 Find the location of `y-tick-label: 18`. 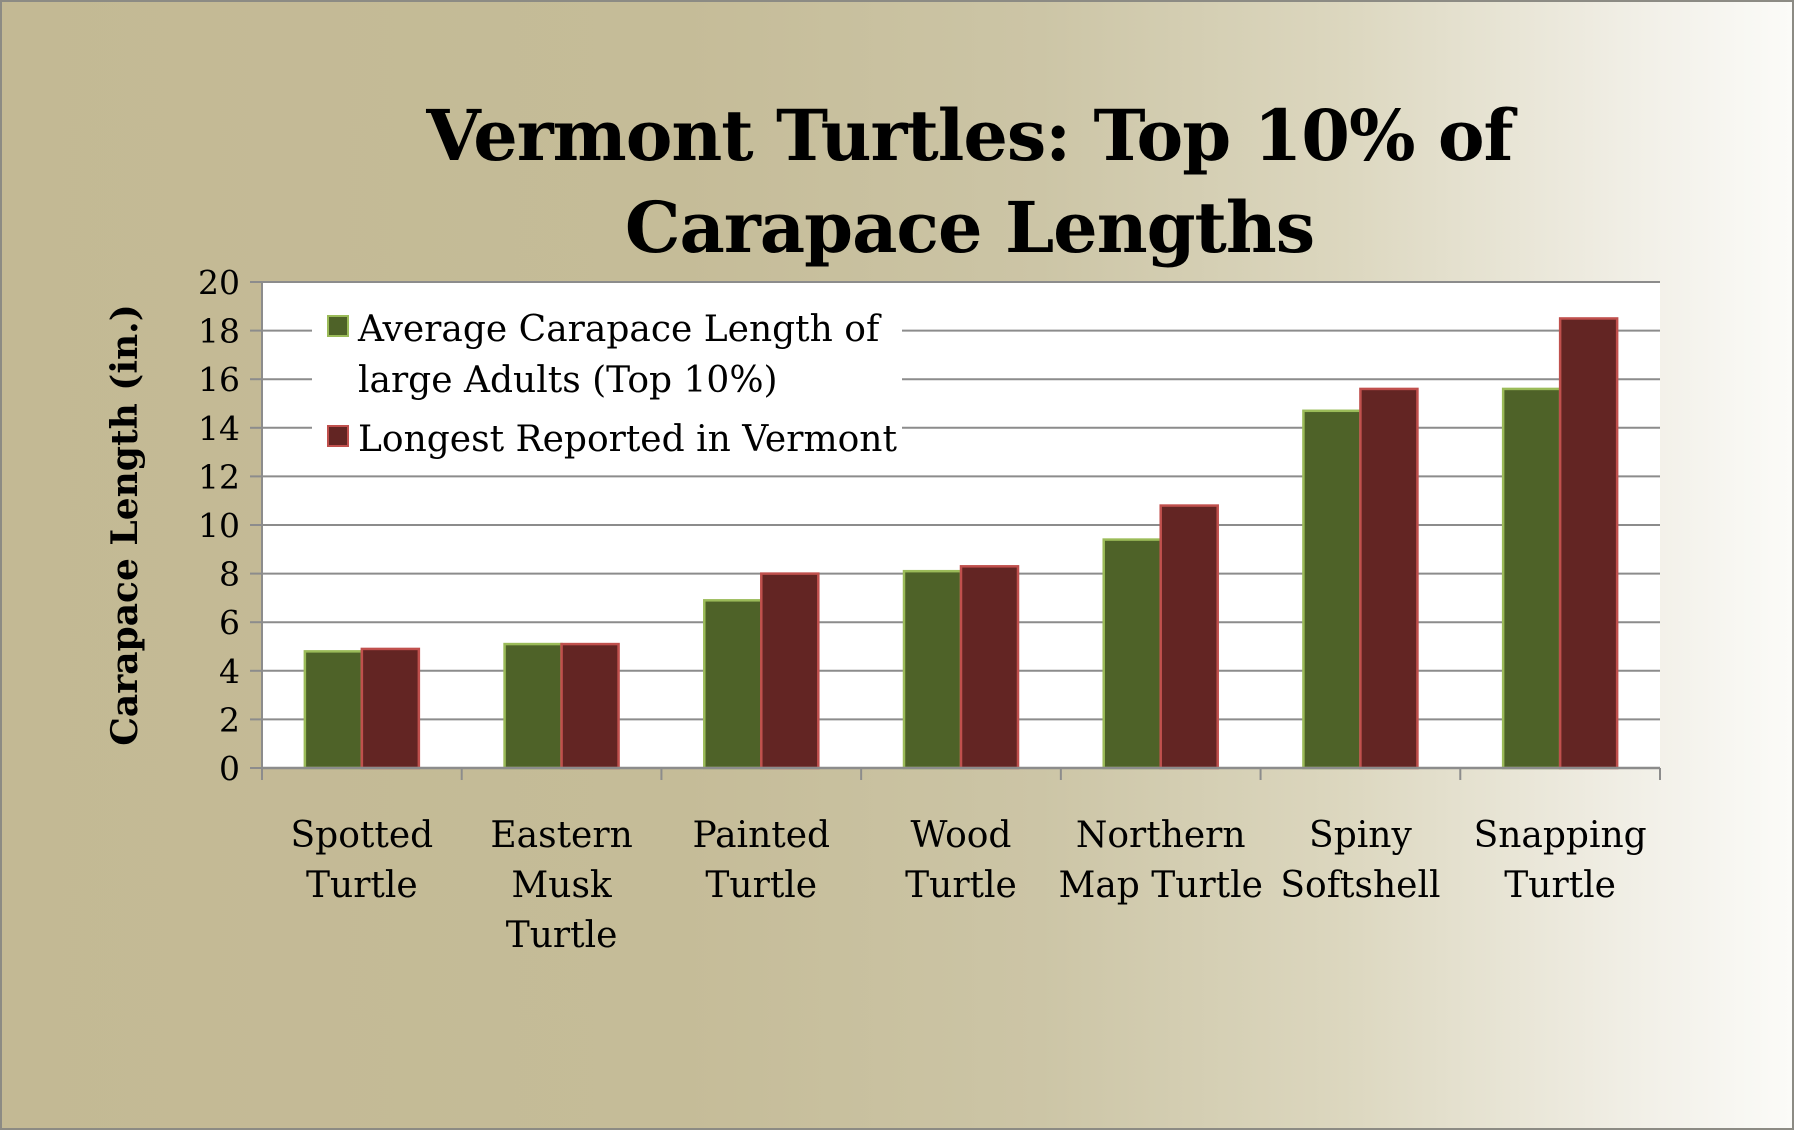

y-tick-label: 18 is located at coordinates (219, 331).